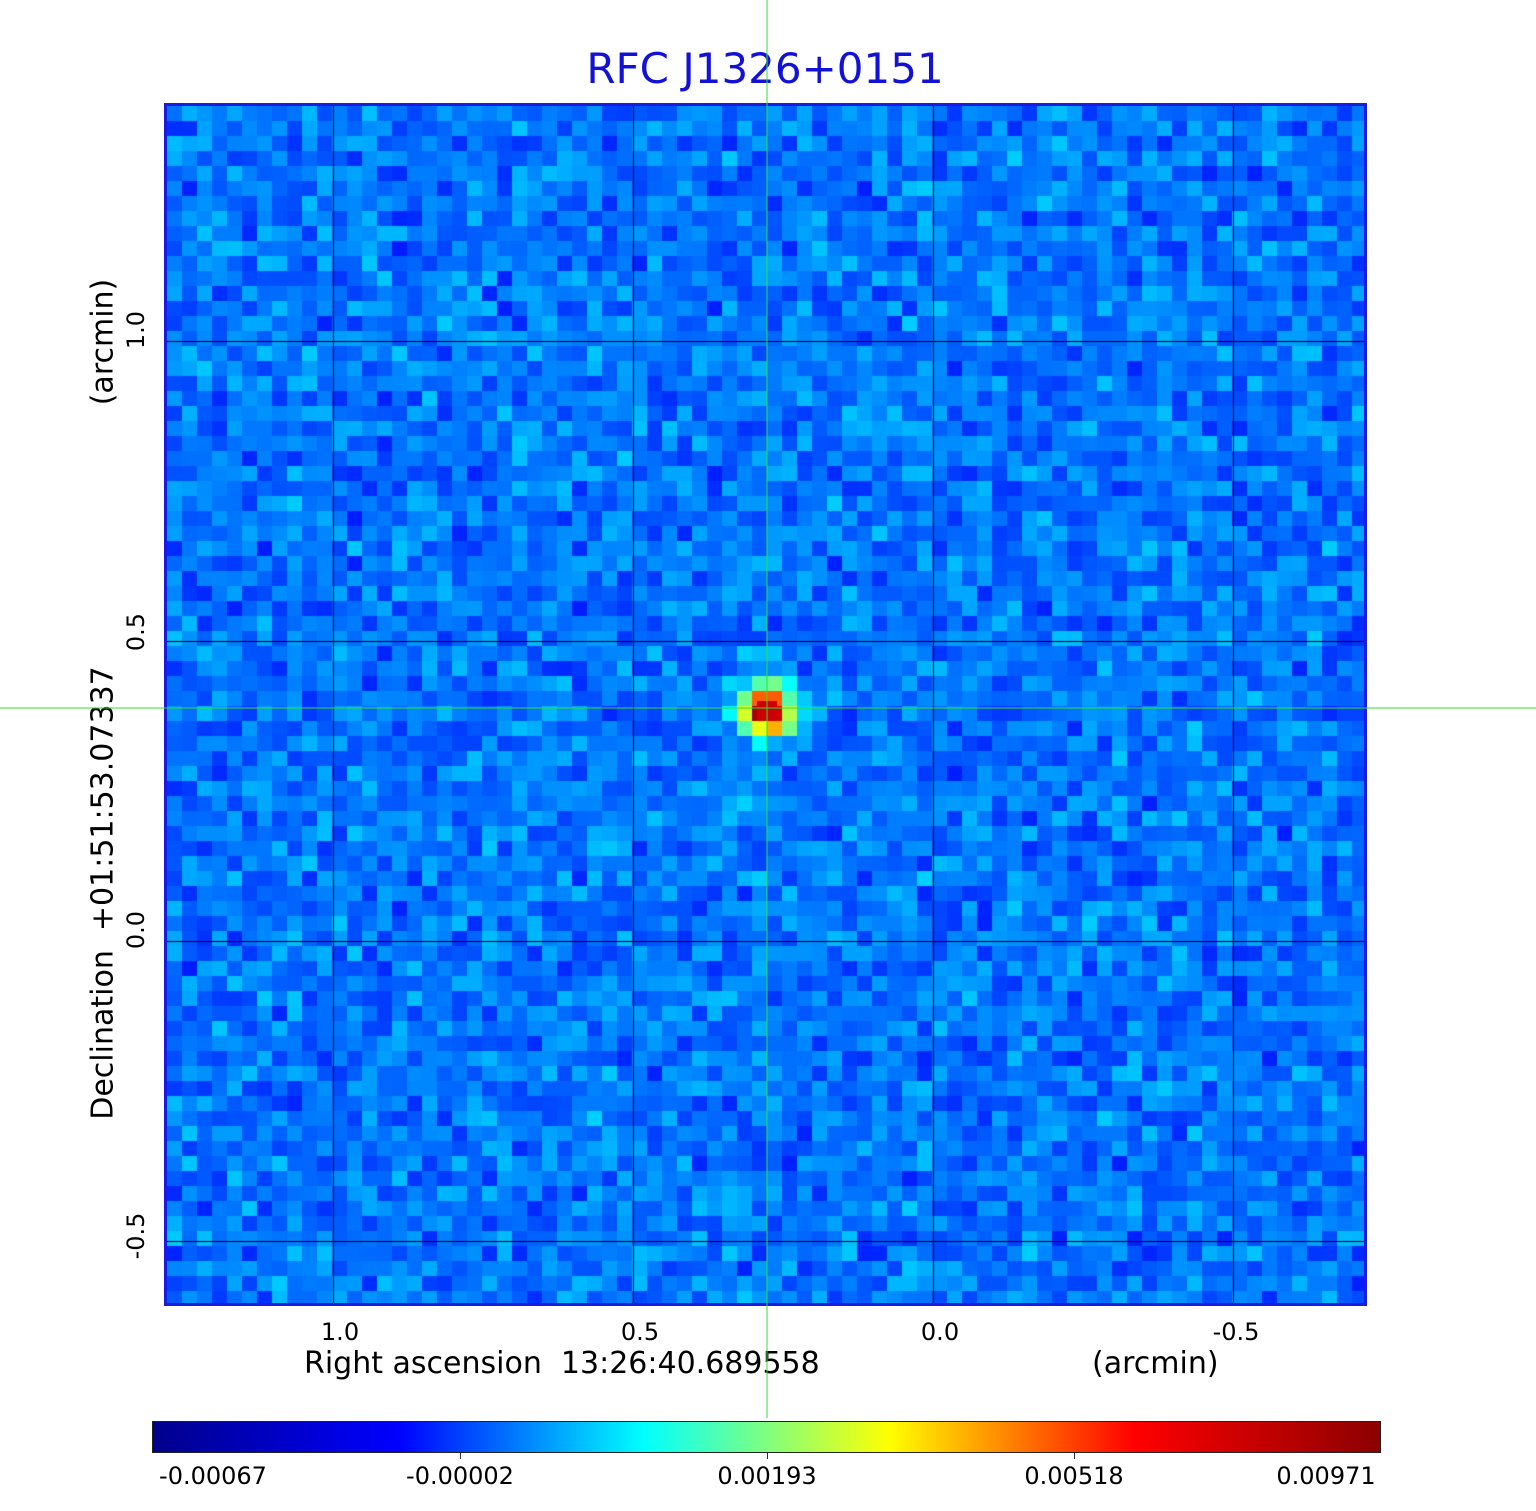 The height and width of the screenshot is (1511, 1536). Describe the element at coordinates (213, 1476) in the screenshot. I see `colorbar-tick-label: -0.00067` at that location.